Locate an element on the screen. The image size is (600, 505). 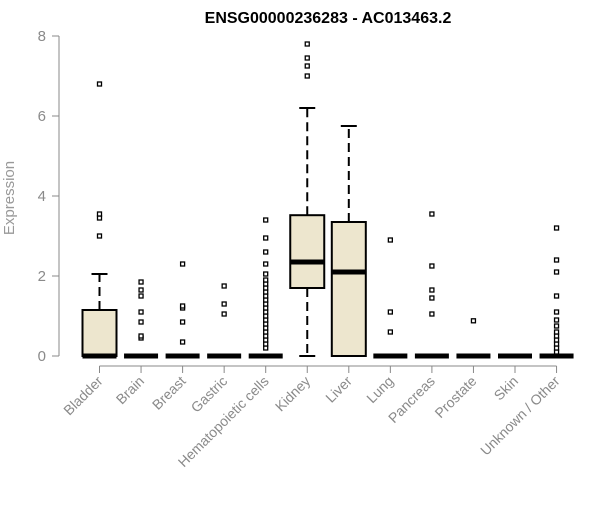
box-brain is located at coordinates (141, 319).